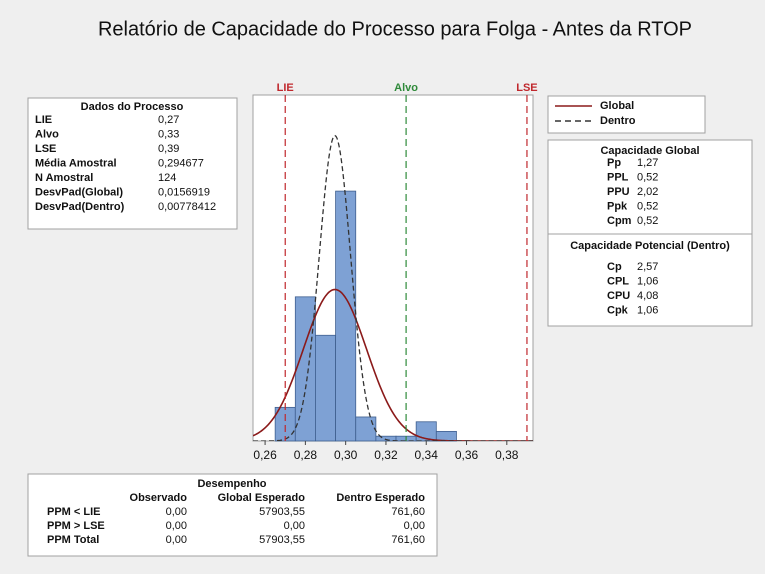  I want to click on reference-label: Alvo, so click(406, 88).